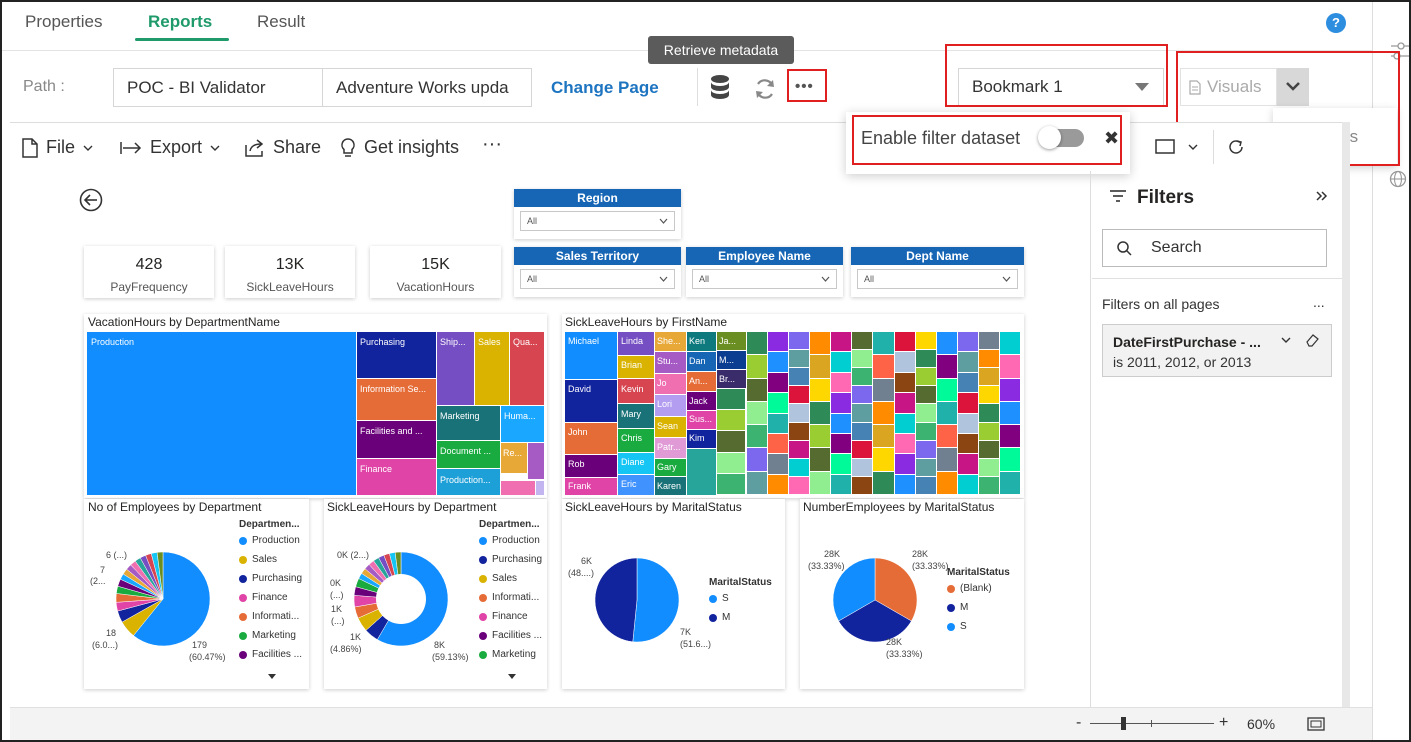  I want to click on treemap-tile: Eric, so click(636, 485).